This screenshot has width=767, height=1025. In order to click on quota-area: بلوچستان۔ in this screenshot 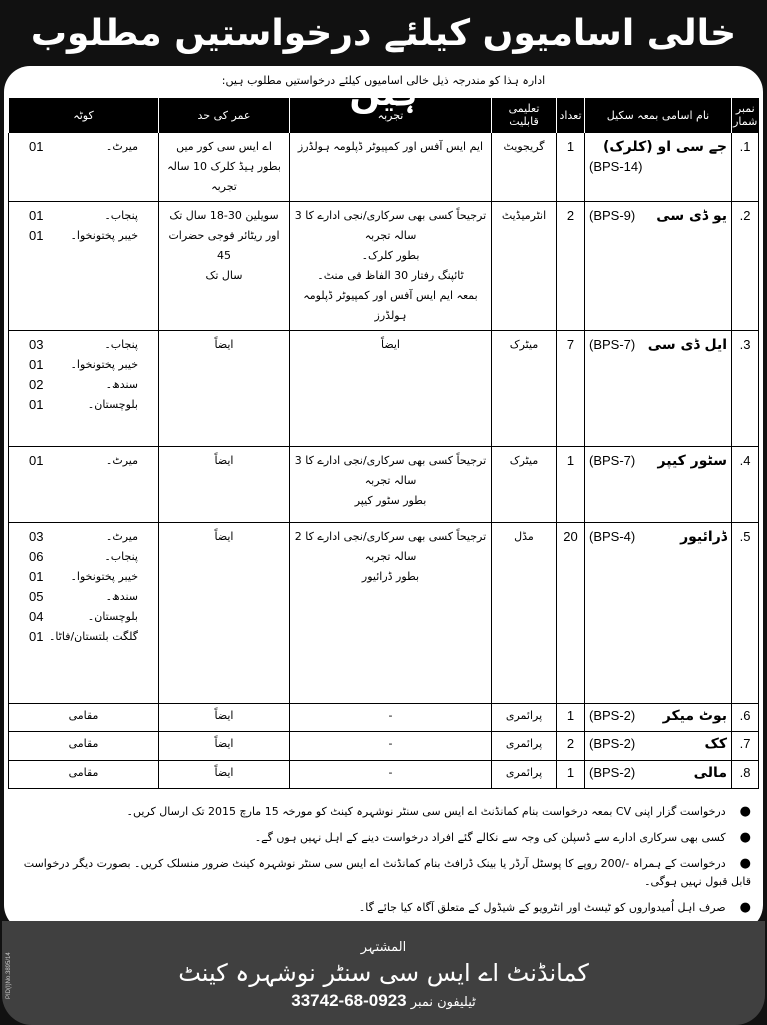, I will do `click(112, 616)`.